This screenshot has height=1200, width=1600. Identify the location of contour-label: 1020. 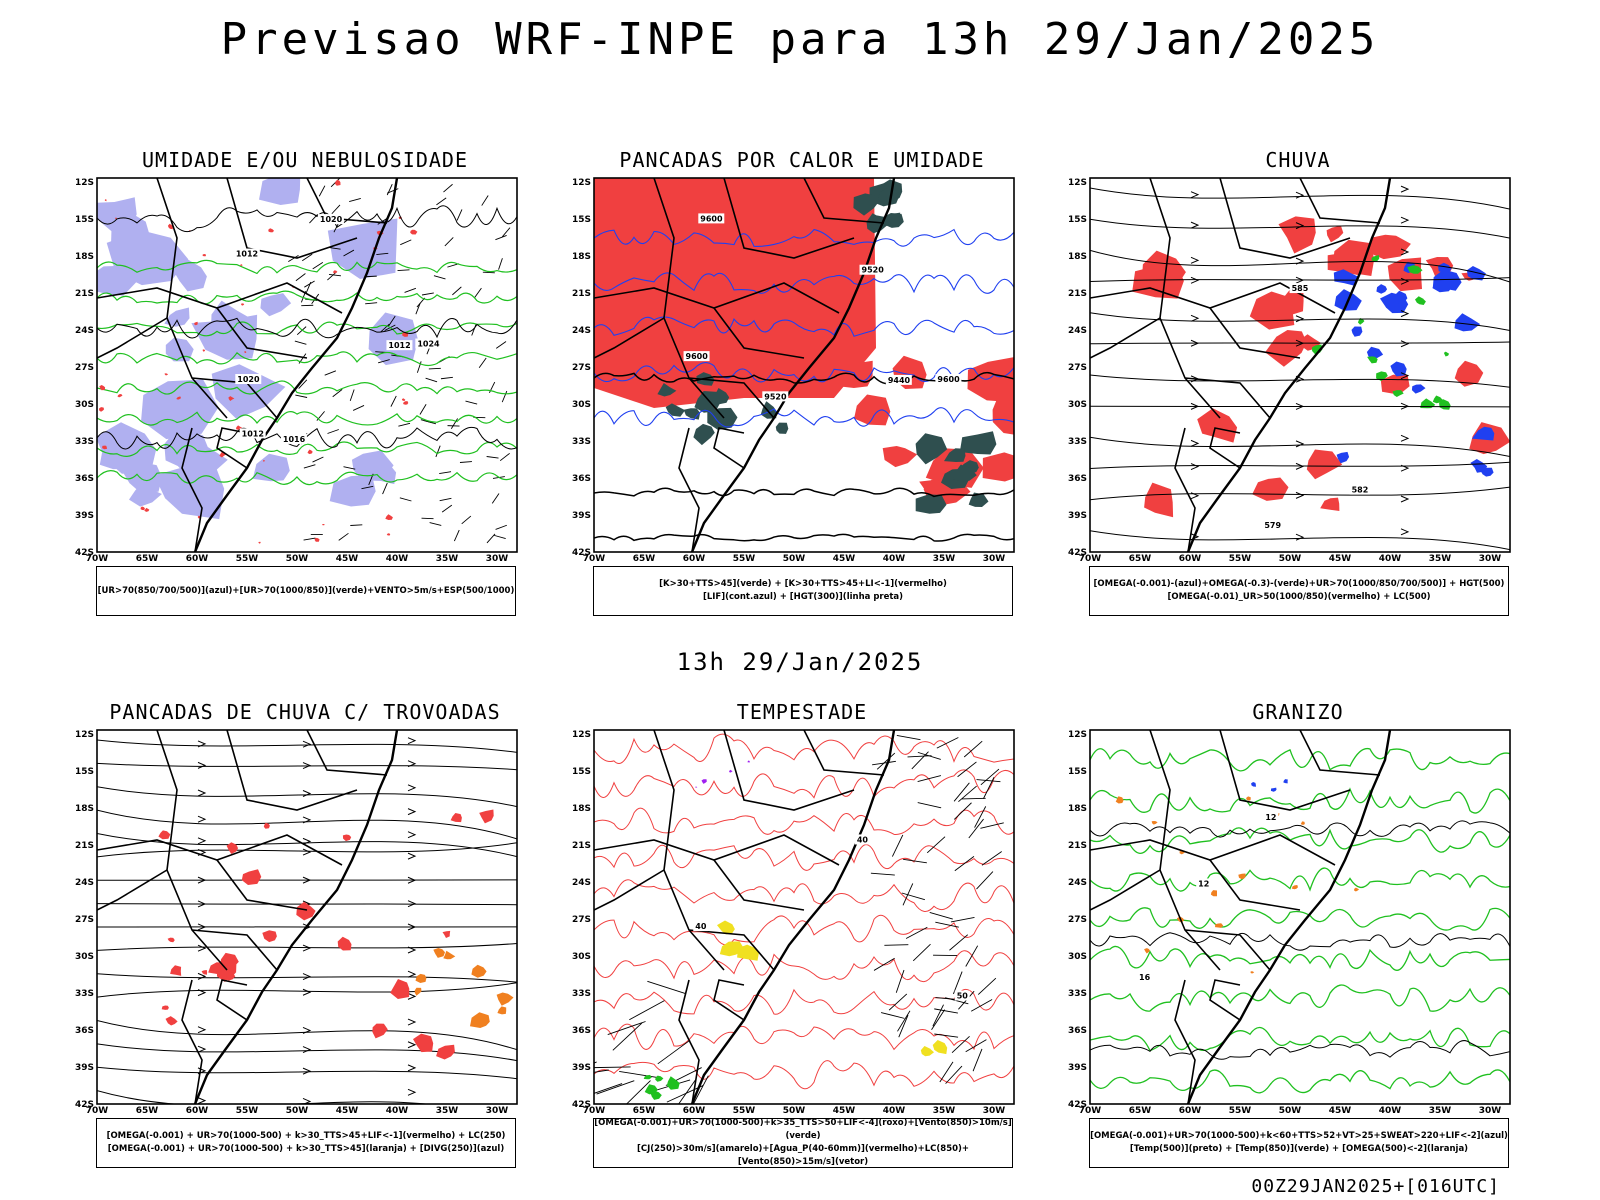
(331, 219).